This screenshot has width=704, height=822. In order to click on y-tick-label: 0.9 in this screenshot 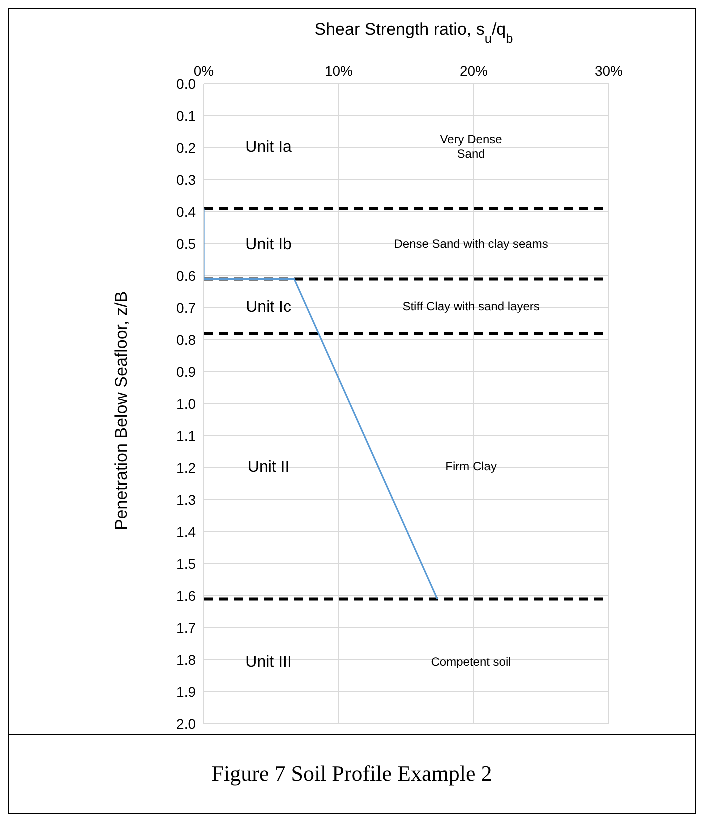, I will do `click(186, 372)`.